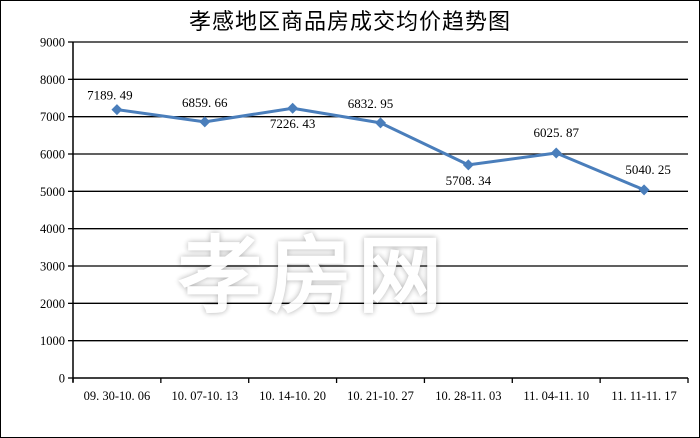 The image size is (700, 438). What do you see at coordinates (205, 102) in the screenshot?
I see `data-value-label: 6859. 66` at bounding box center [205, 102].